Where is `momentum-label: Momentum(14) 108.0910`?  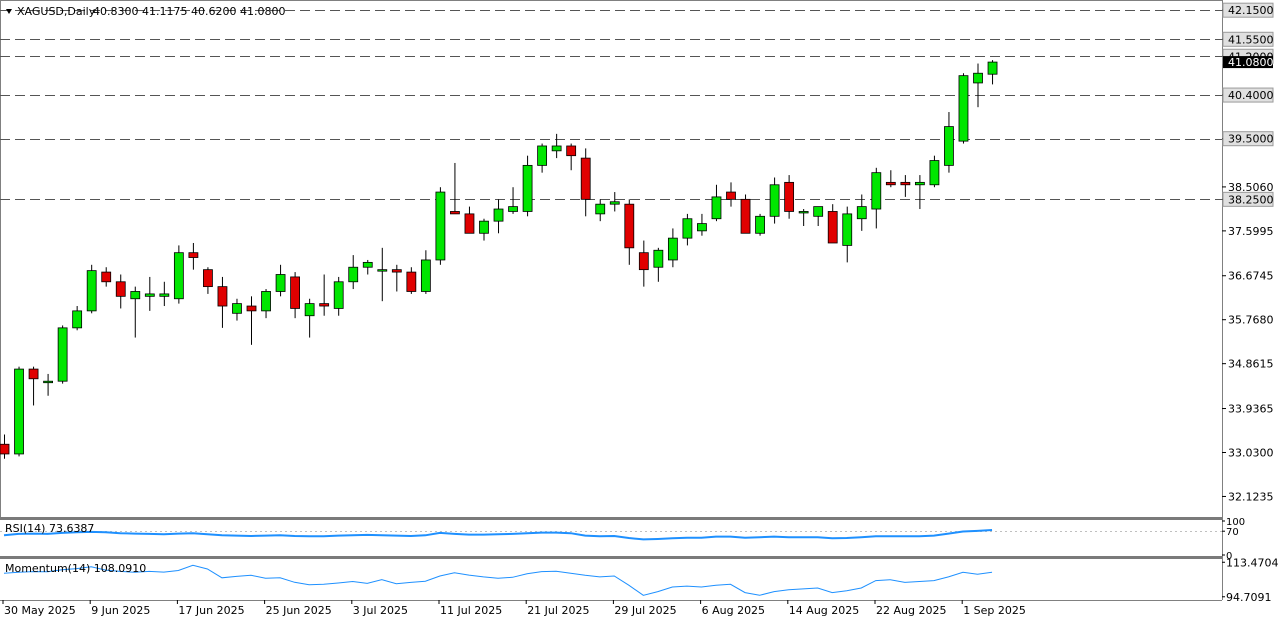
momentum-label: Momentum(14) 108.0910 is located at coordinates (75, 568).